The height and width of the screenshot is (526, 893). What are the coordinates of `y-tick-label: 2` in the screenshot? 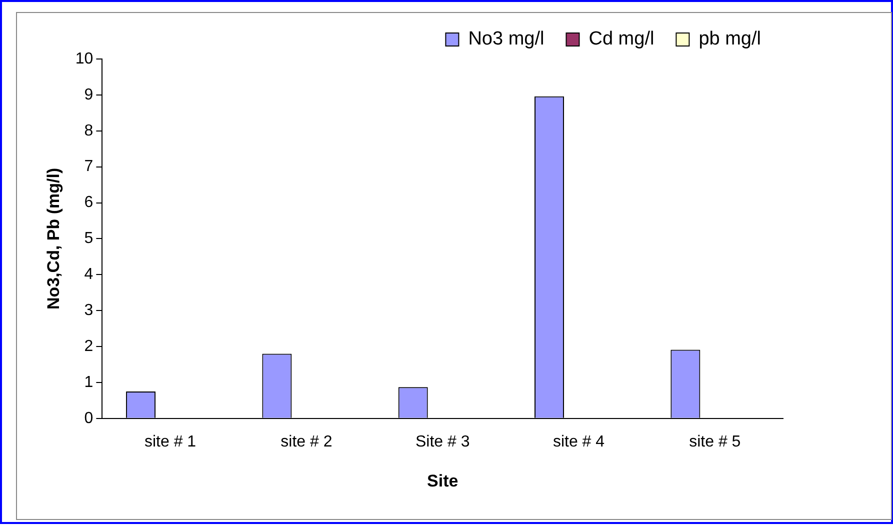 It's located at (89, 346).